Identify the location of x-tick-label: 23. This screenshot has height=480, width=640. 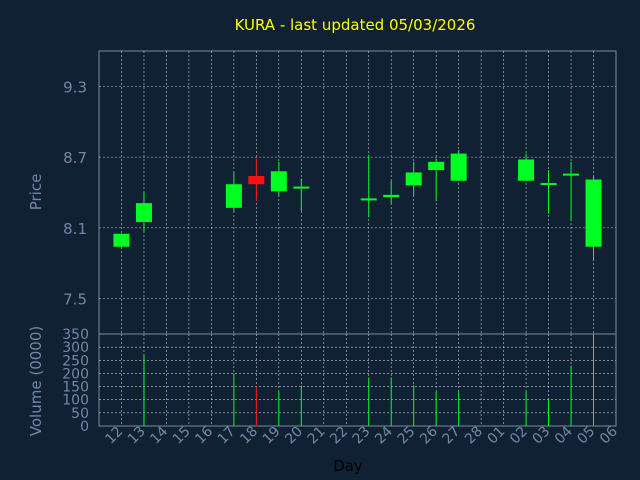
(362, 436).